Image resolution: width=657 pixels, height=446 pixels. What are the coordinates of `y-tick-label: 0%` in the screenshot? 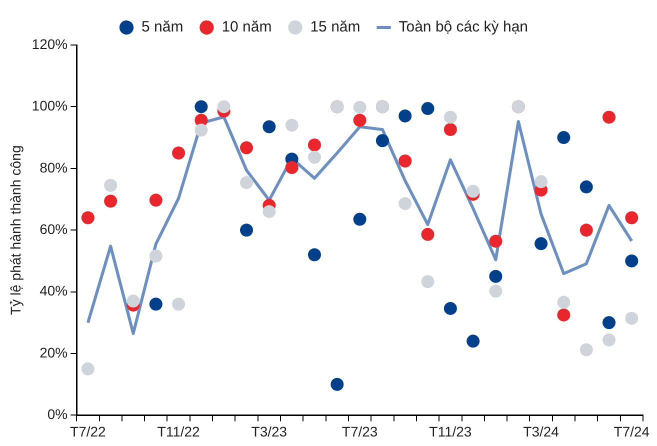 It's located at (57, 414).